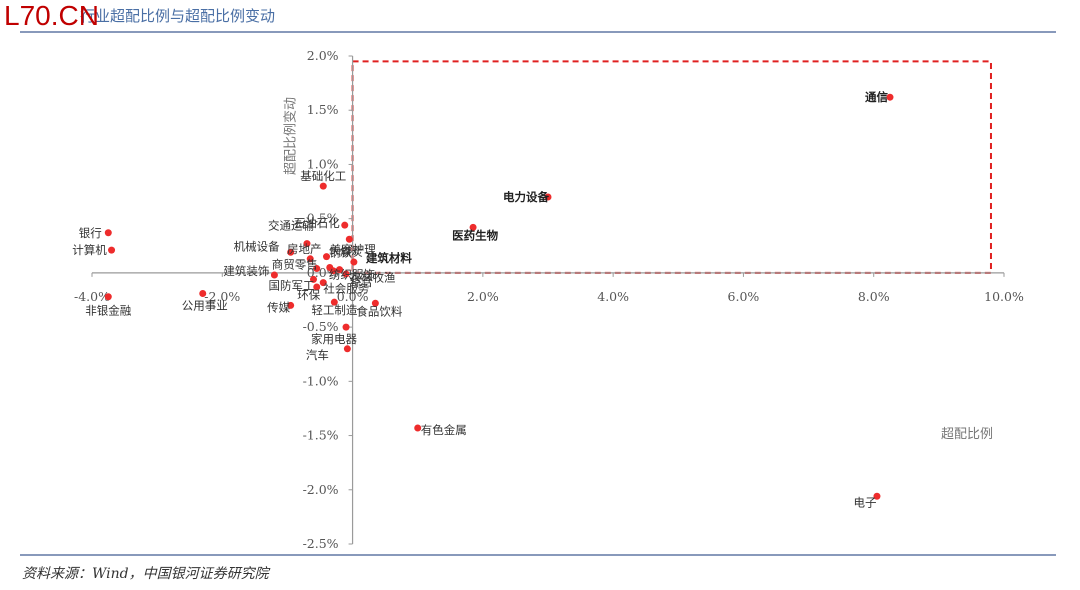  What do you see at coordinates (340, 253) in the screenshot?
I see `point-label: 钢铁` at bounding box center [340, 253].